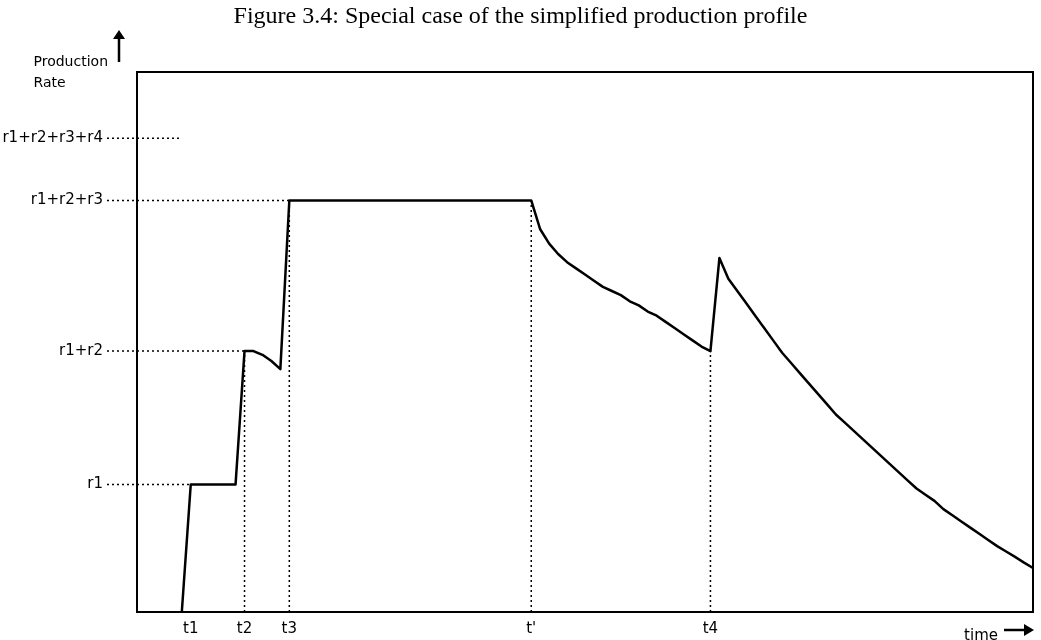  What do you see at coordinates (531, 627) in the screenshot?
I see `x-tick-label: t'` at bounding box center [531, 627].